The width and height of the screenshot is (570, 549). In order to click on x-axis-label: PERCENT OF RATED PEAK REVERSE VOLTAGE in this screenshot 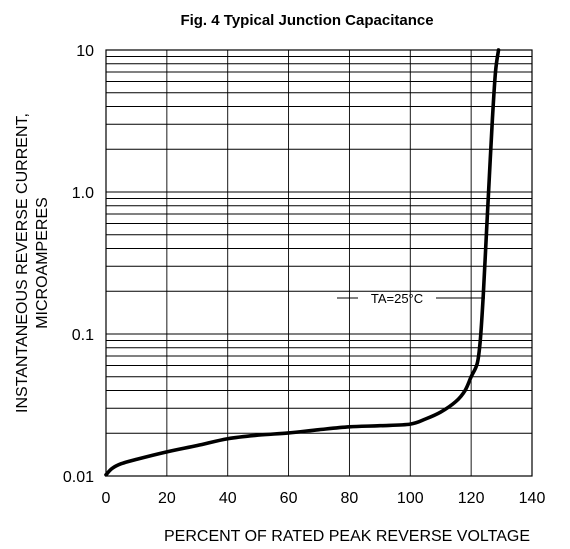, I will do `click(347, 536)`.